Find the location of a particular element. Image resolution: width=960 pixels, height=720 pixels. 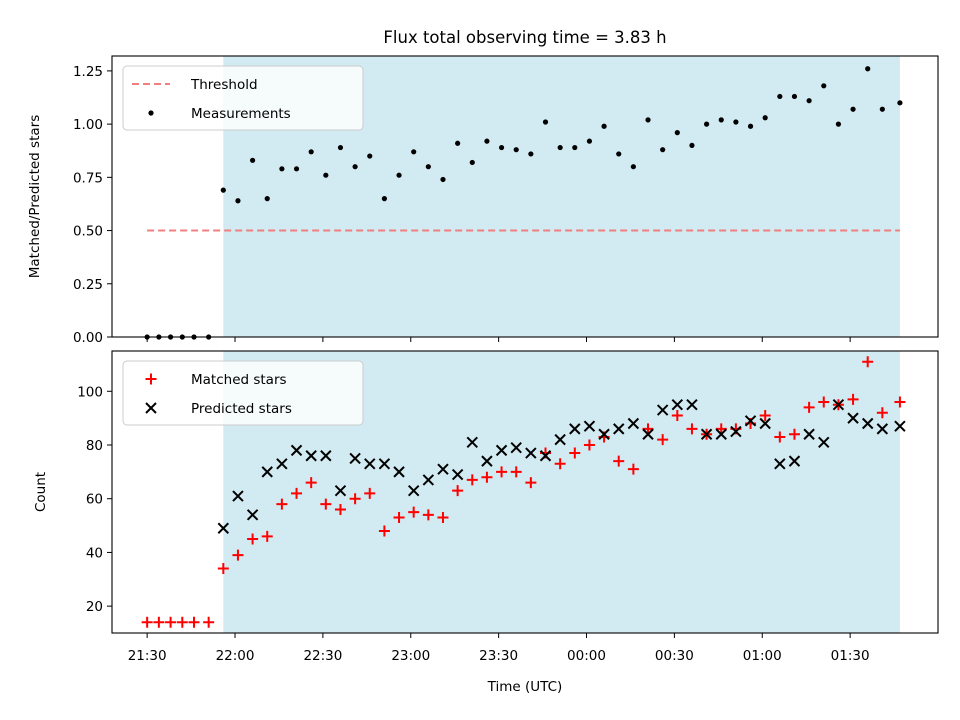

y-tick-label: 0.50 is located at coordinates (88, 232).